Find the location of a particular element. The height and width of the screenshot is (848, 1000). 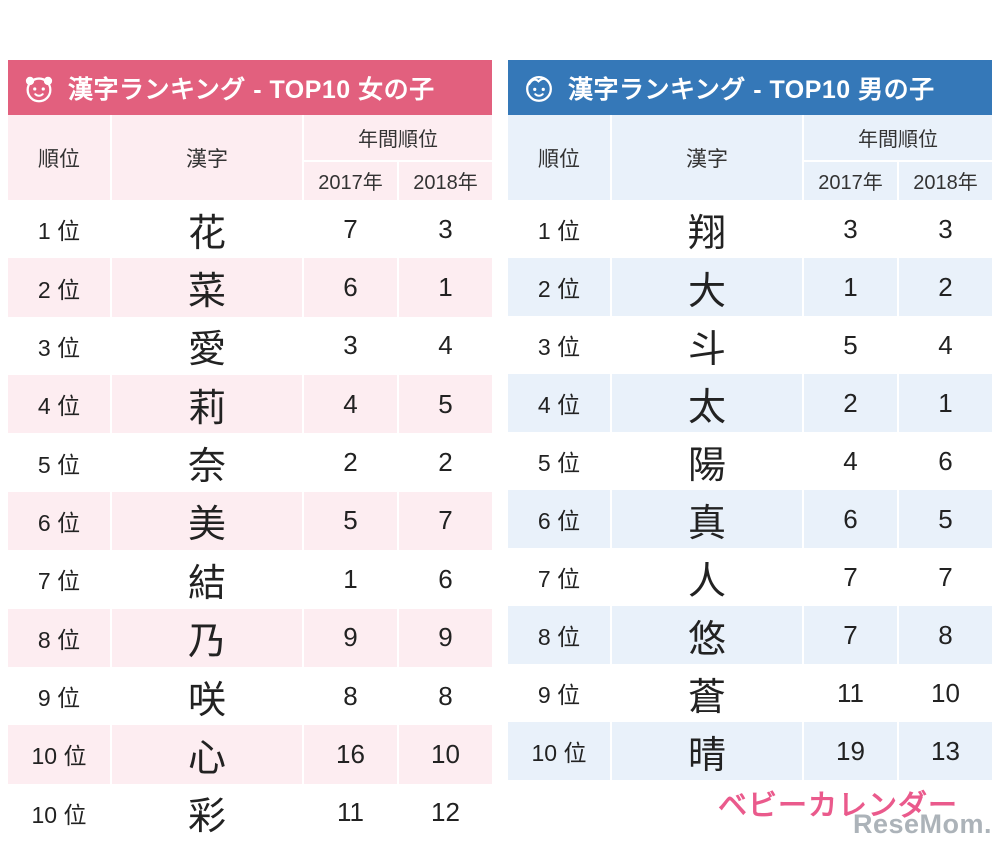

boy-face-icon is located at coordinates (539, 88).